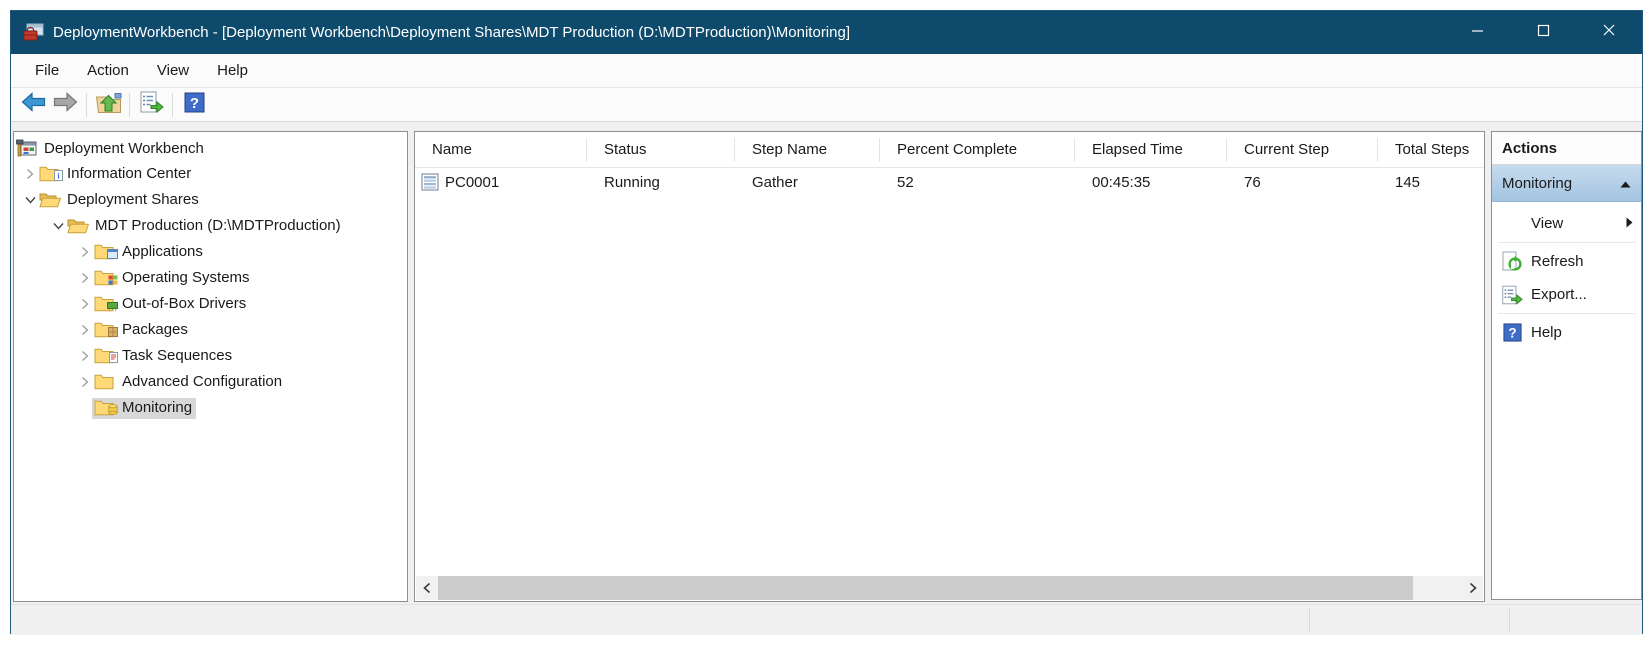  I want to click on column-header-current-step: Current Step, so click(1302, 149).